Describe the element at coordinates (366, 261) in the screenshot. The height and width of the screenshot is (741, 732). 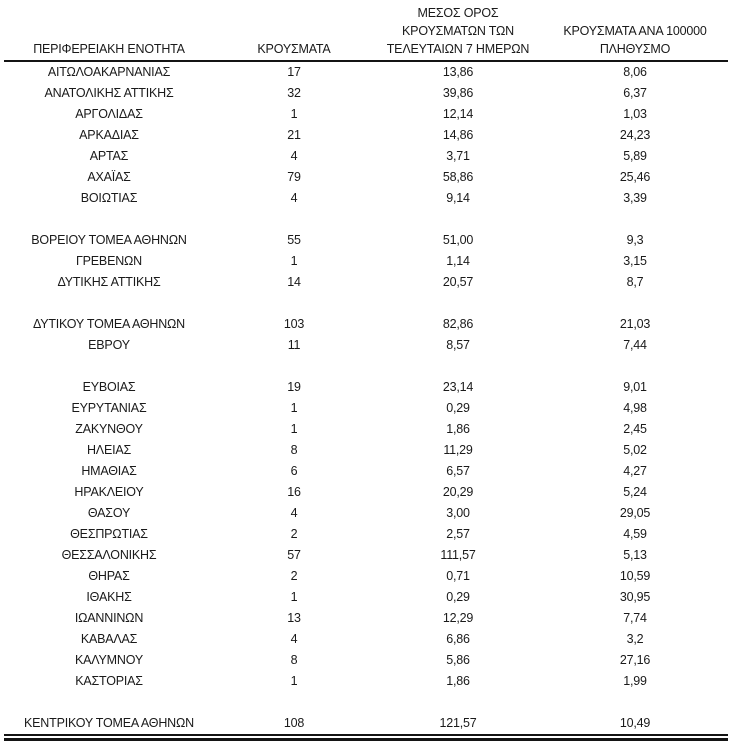
I see `table-row: ΓΡΕΒΕΝΩΝ 1 1,14 3,15` at that location.